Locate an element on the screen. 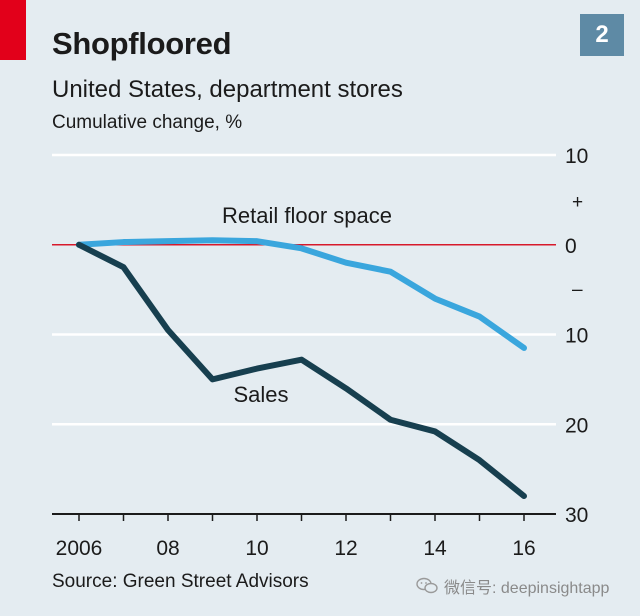  retail-floor-space-line is located at coordinates (301, 294).